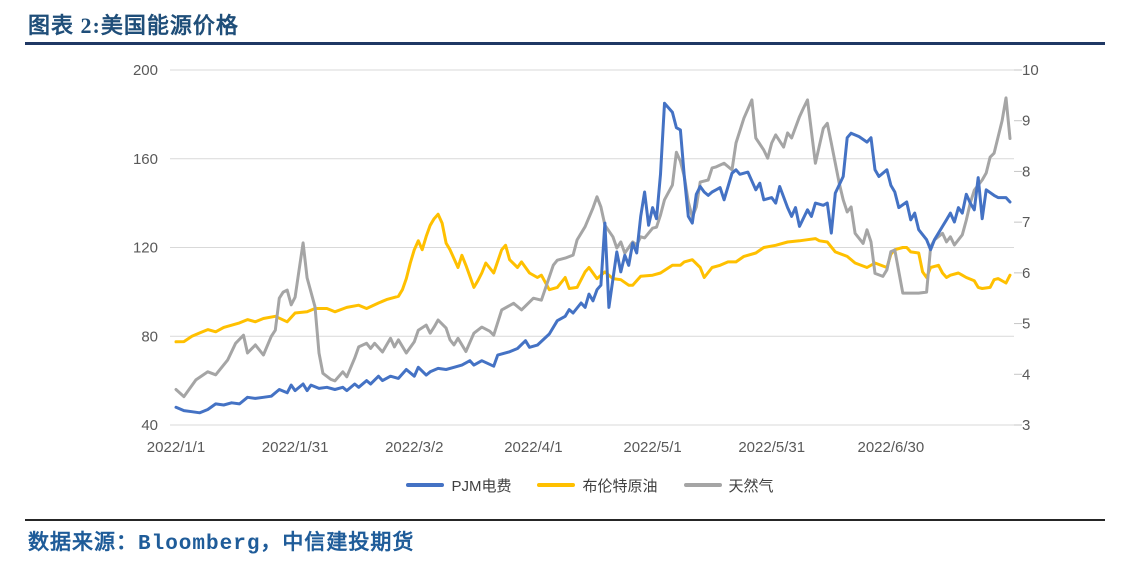 The height and width of the screenshot is (563, 1130). I want to click on right-axis-tick-label: 4, so click(1026, 374).